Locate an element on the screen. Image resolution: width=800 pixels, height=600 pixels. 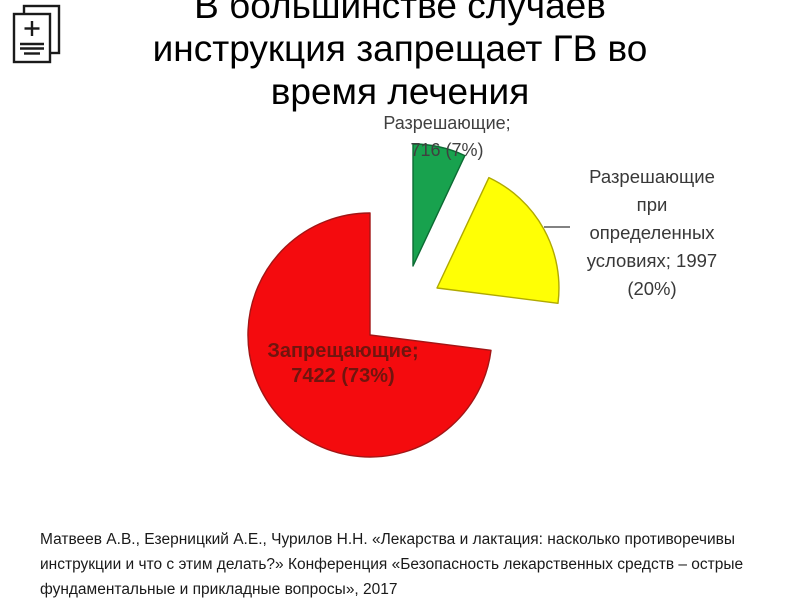
pie-label-line: 7422 (73%) is located at coordinates (343, 376).